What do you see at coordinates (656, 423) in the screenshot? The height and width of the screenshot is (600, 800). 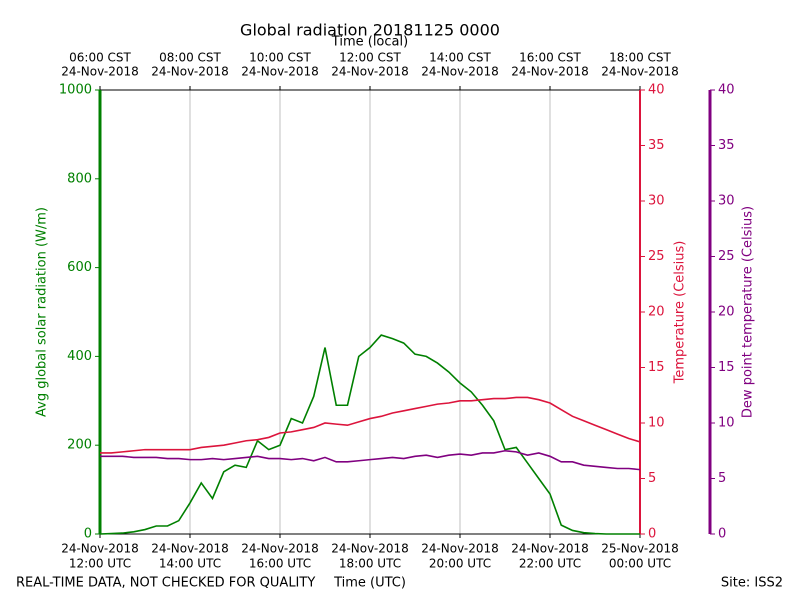 I see `y2-tick-label: 10` at bounding box center [656, 423].